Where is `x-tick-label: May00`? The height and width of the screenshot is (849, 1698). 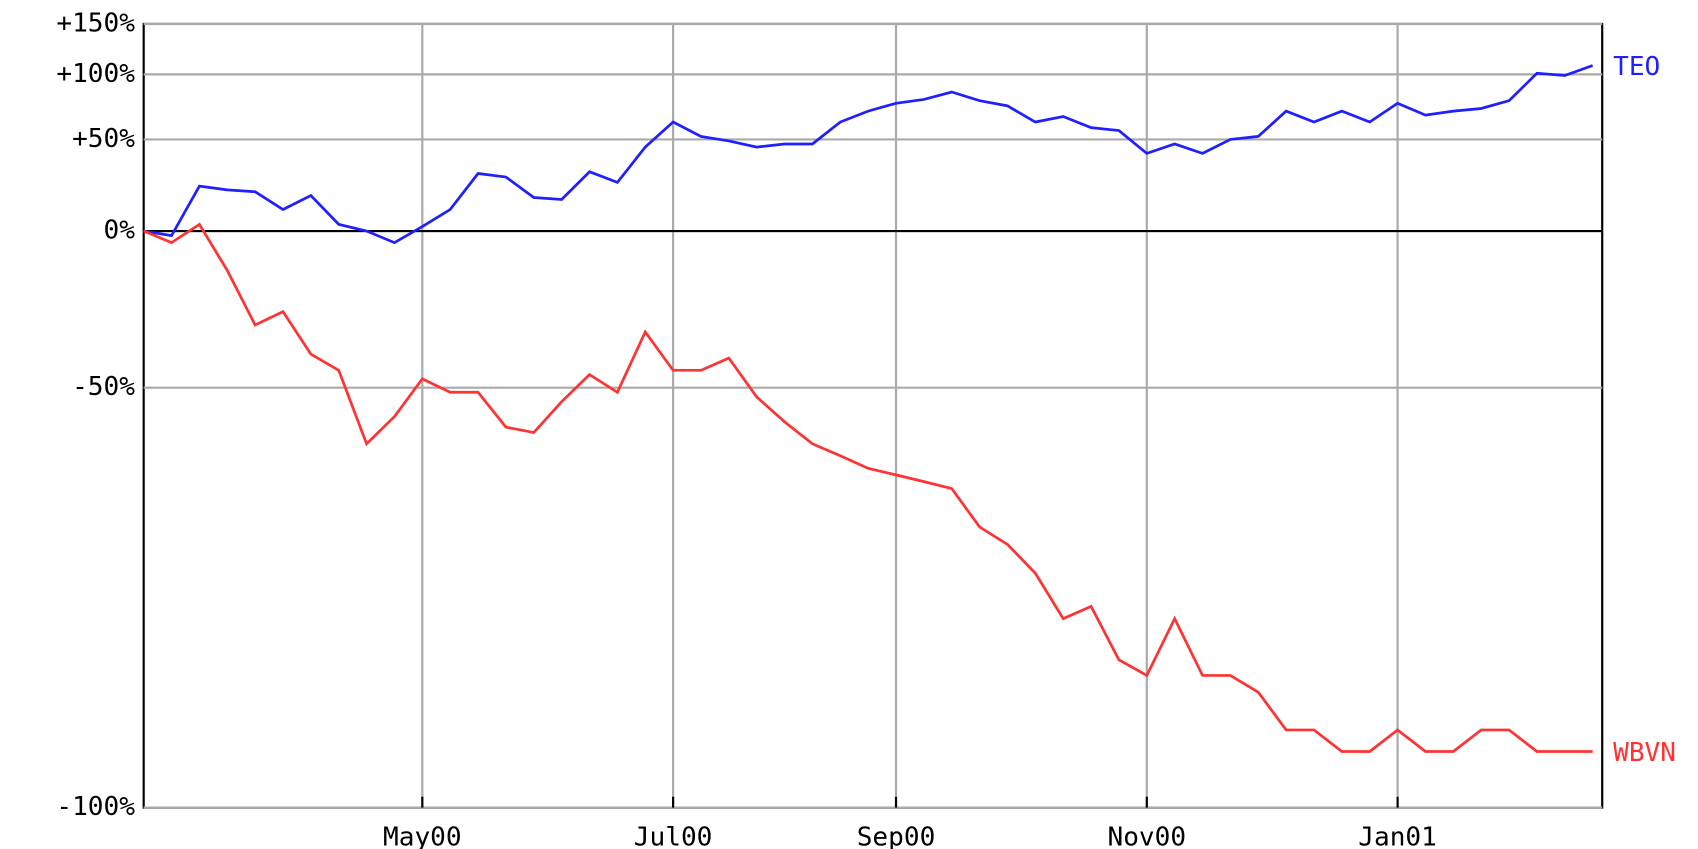
x-tick-label: May00 is located at coordinates (422, 836).